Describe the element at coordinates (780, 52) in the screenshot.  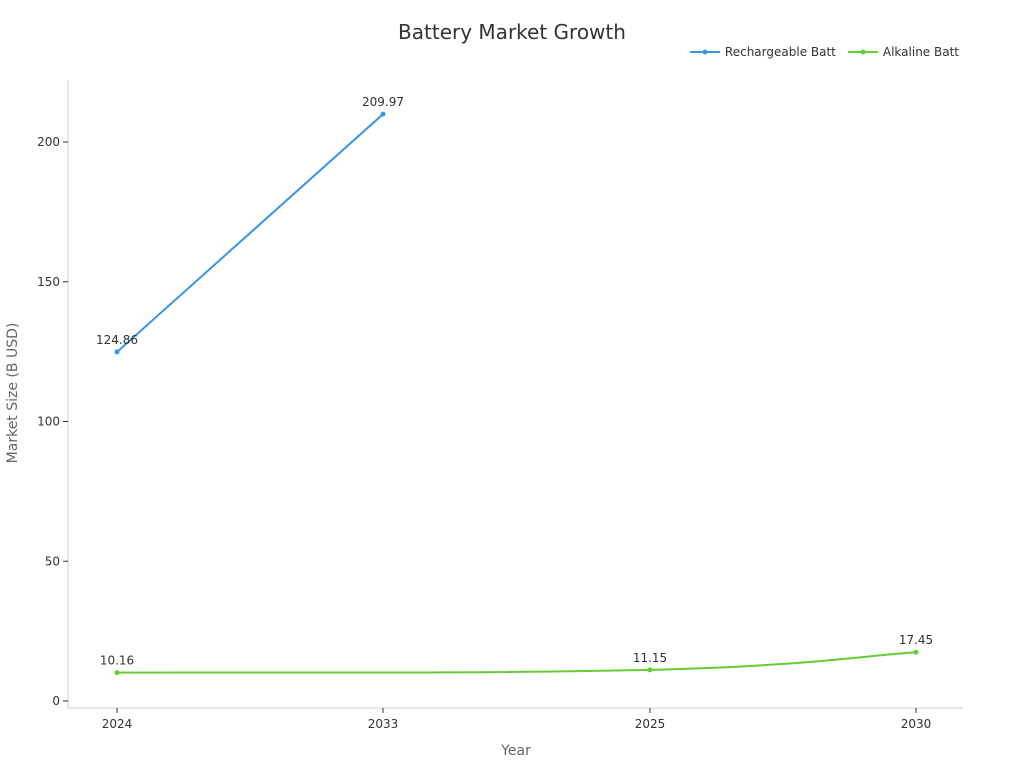
I see `legend-label-rechargeable: Rechargeable Batt` at that location.